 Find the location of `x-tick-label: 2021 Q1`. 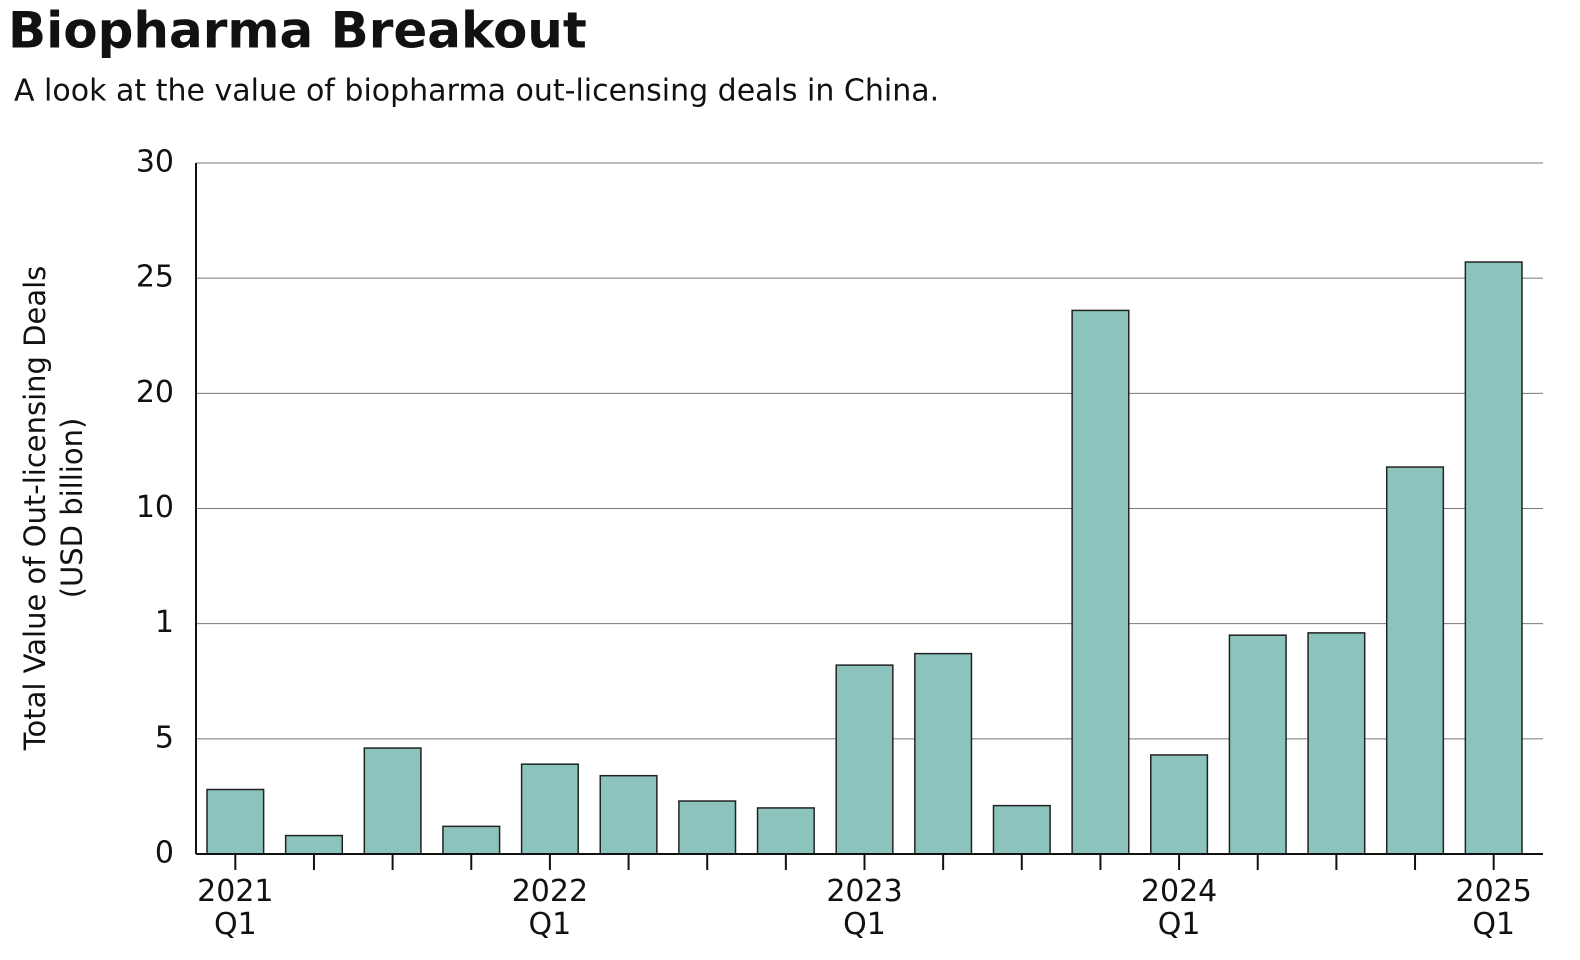

x-tick-label: 2021 Q1 is located at coordinates (235, 908).